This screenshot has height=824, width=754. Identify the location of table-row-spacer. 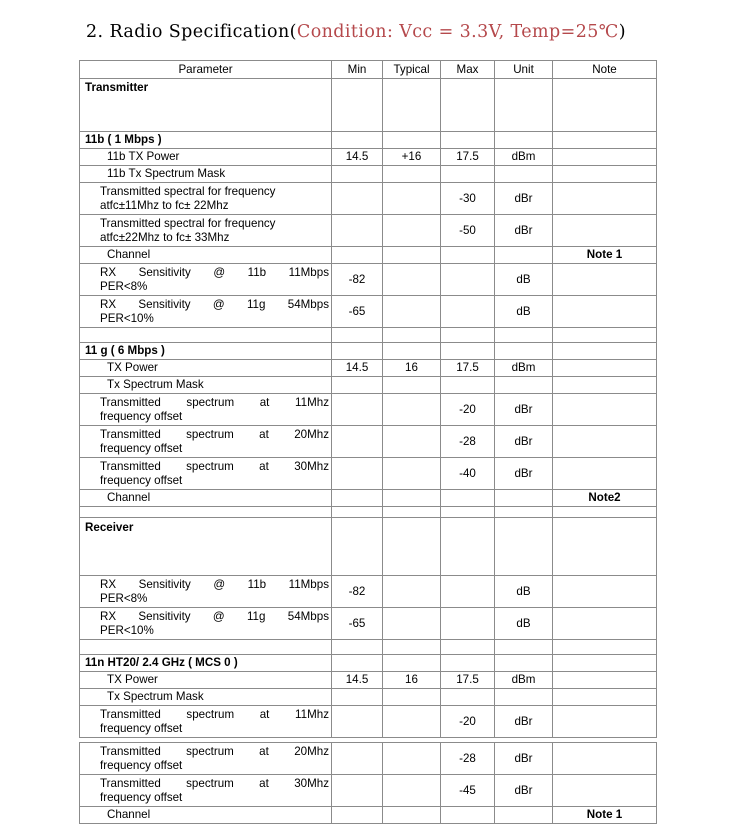
(368, 335).